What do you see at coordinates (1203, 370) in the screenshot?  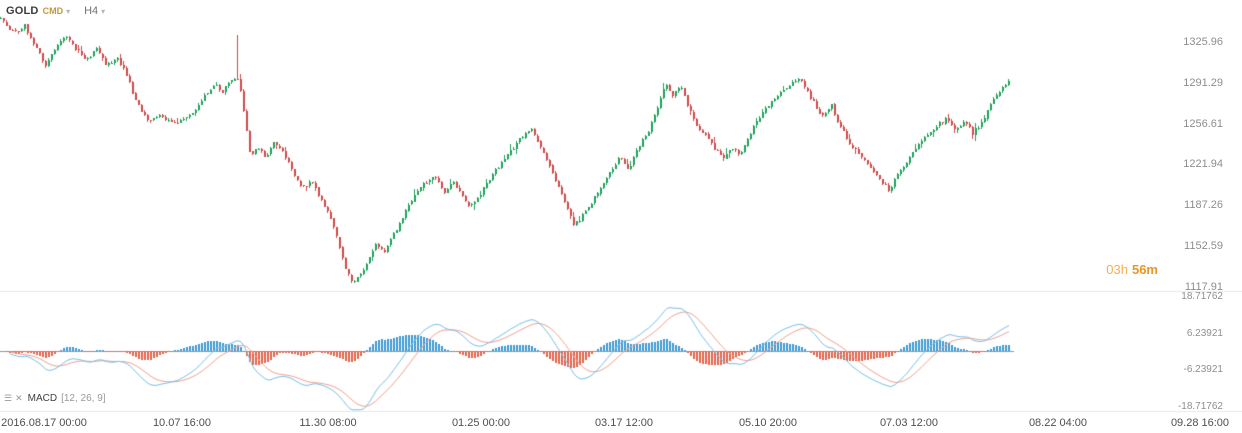 I see `macd-axis-label: -6.23921` at bounding box center [1203, 370].